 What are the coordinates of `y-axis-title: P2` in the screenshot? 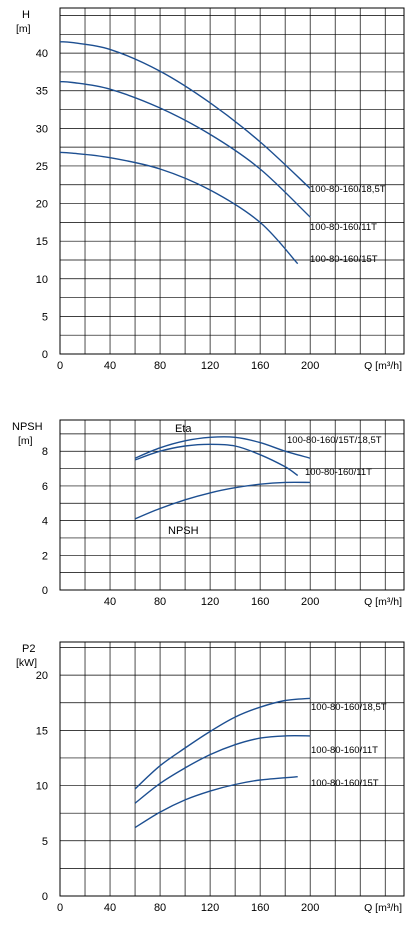 It's located at (28, 649).